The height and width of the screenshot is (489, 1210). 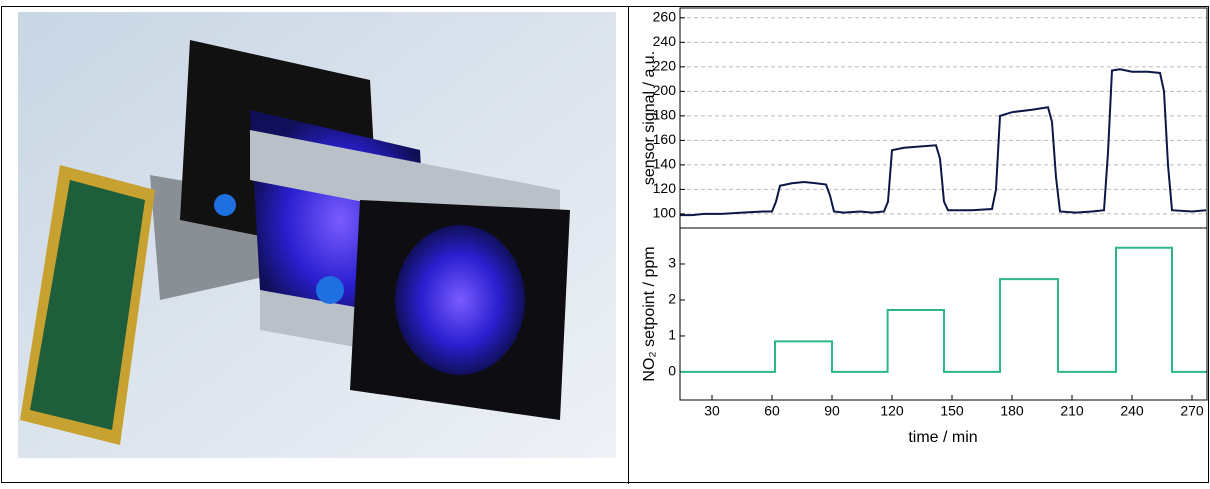 I want to click on x-tick-label: 150, so click(x=952, y=411).